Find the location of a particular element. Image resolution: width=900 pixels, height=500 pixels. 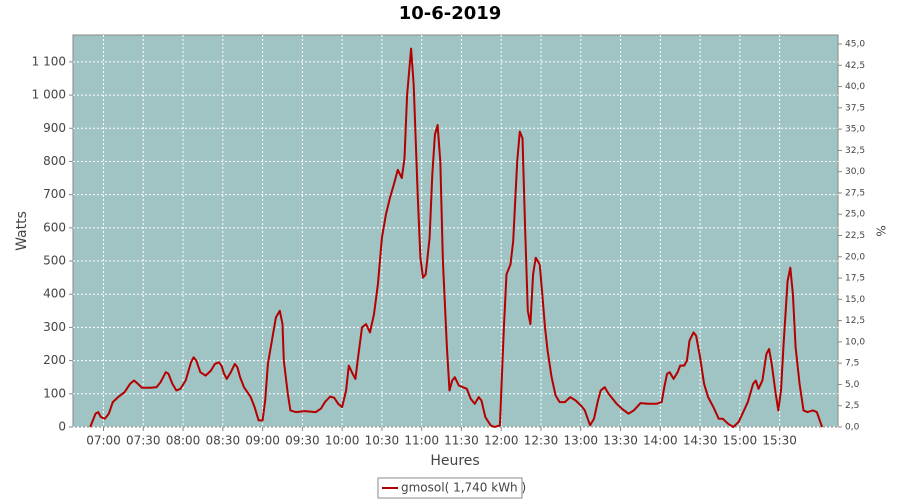

x-tick-label: 13:00 is located at coordinates (580, 441).